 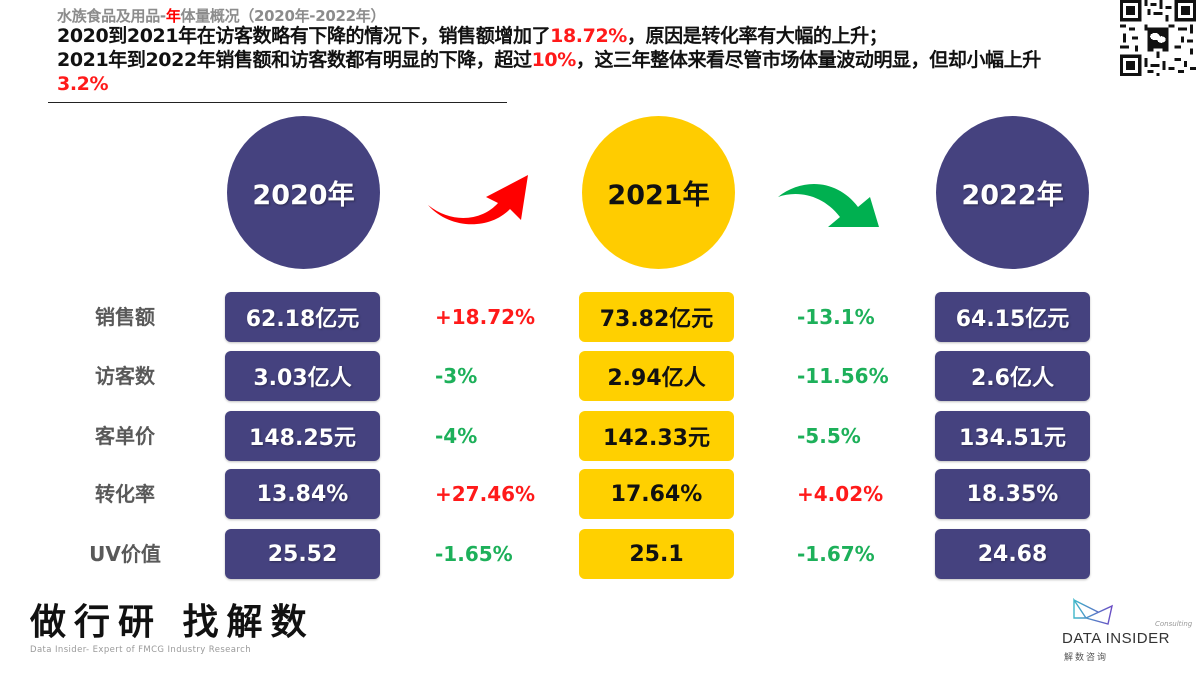 What do you see at coordinates (554, 60) in the screenshot?
I see `headline-highlight: 10%` at bounding box center [554, 60].